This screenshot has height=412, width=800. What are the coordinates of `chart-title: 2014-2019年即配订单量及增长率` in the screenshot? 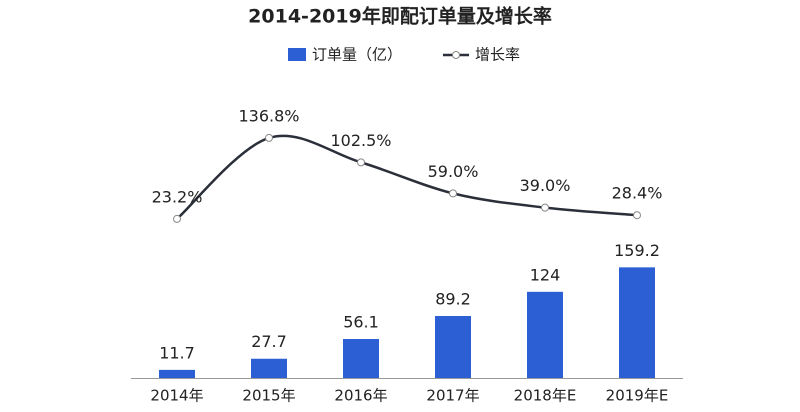 It's located at (400, 16).